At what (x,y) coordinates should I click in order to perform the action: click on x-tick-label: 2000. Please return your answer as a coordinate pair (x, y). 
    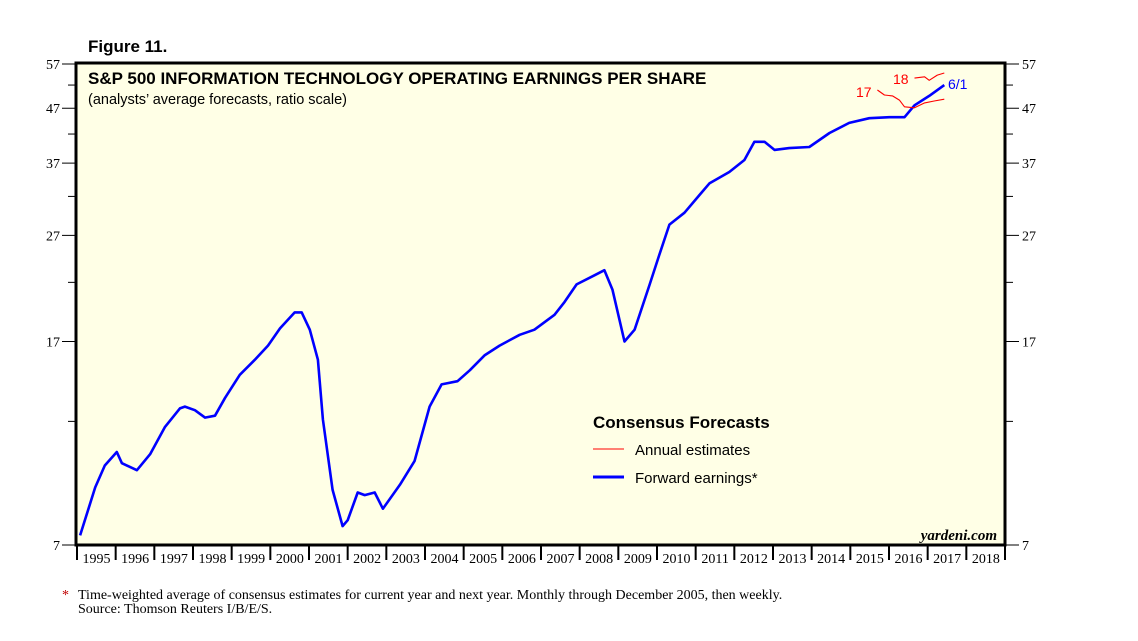
    Looking at the image, I should click on (290, 559).